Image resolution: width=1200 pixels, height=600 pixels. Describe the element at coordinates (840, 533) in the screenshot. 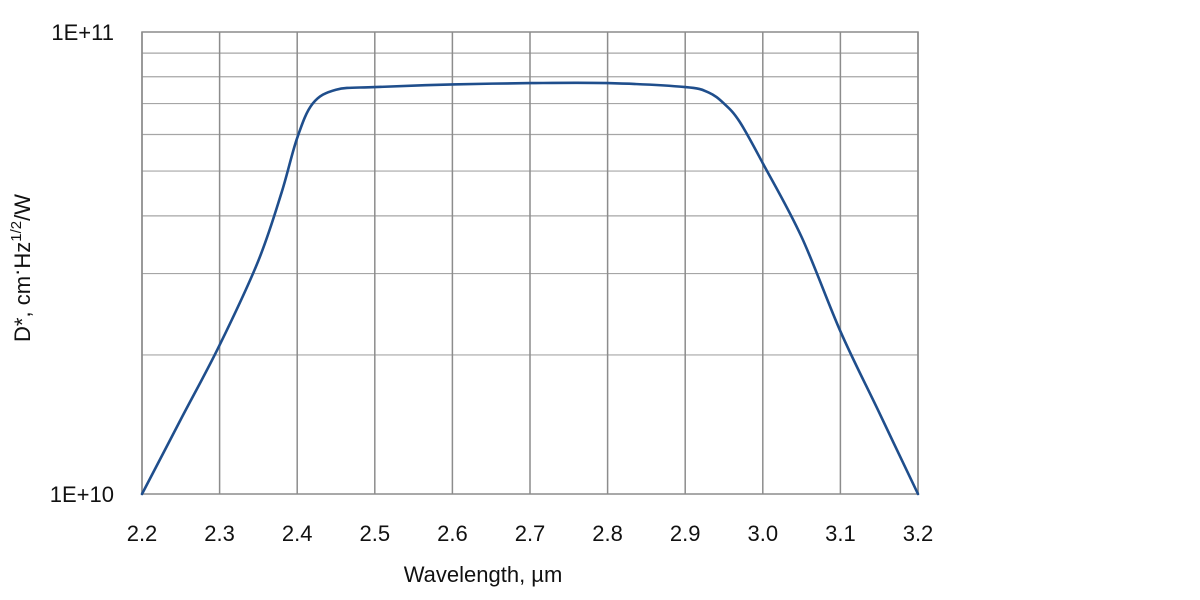

I see `x-tick-label: 3.1` at that location.